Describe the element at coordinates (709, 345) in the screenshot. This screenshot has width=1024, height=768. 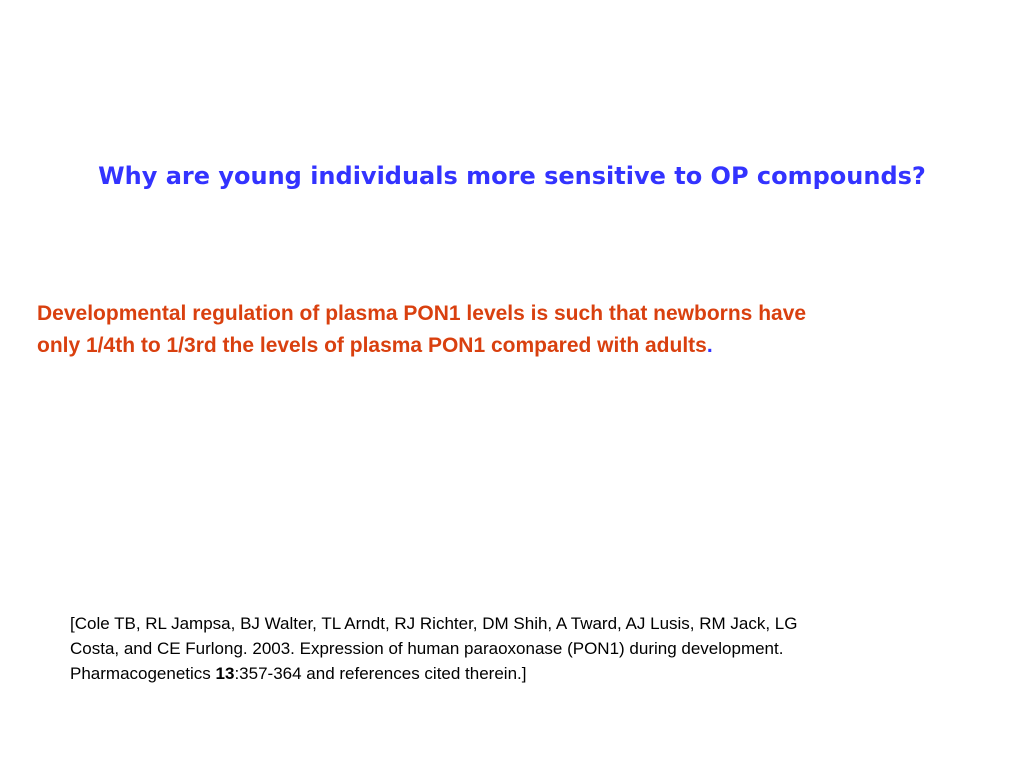
I see `body-period: .` at that location.